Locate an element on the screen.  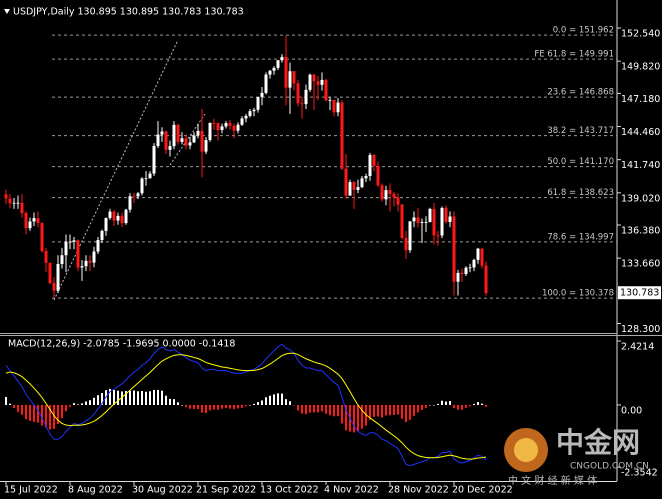
watermark-logo: 中金网 is located at coordinates (598, 442).